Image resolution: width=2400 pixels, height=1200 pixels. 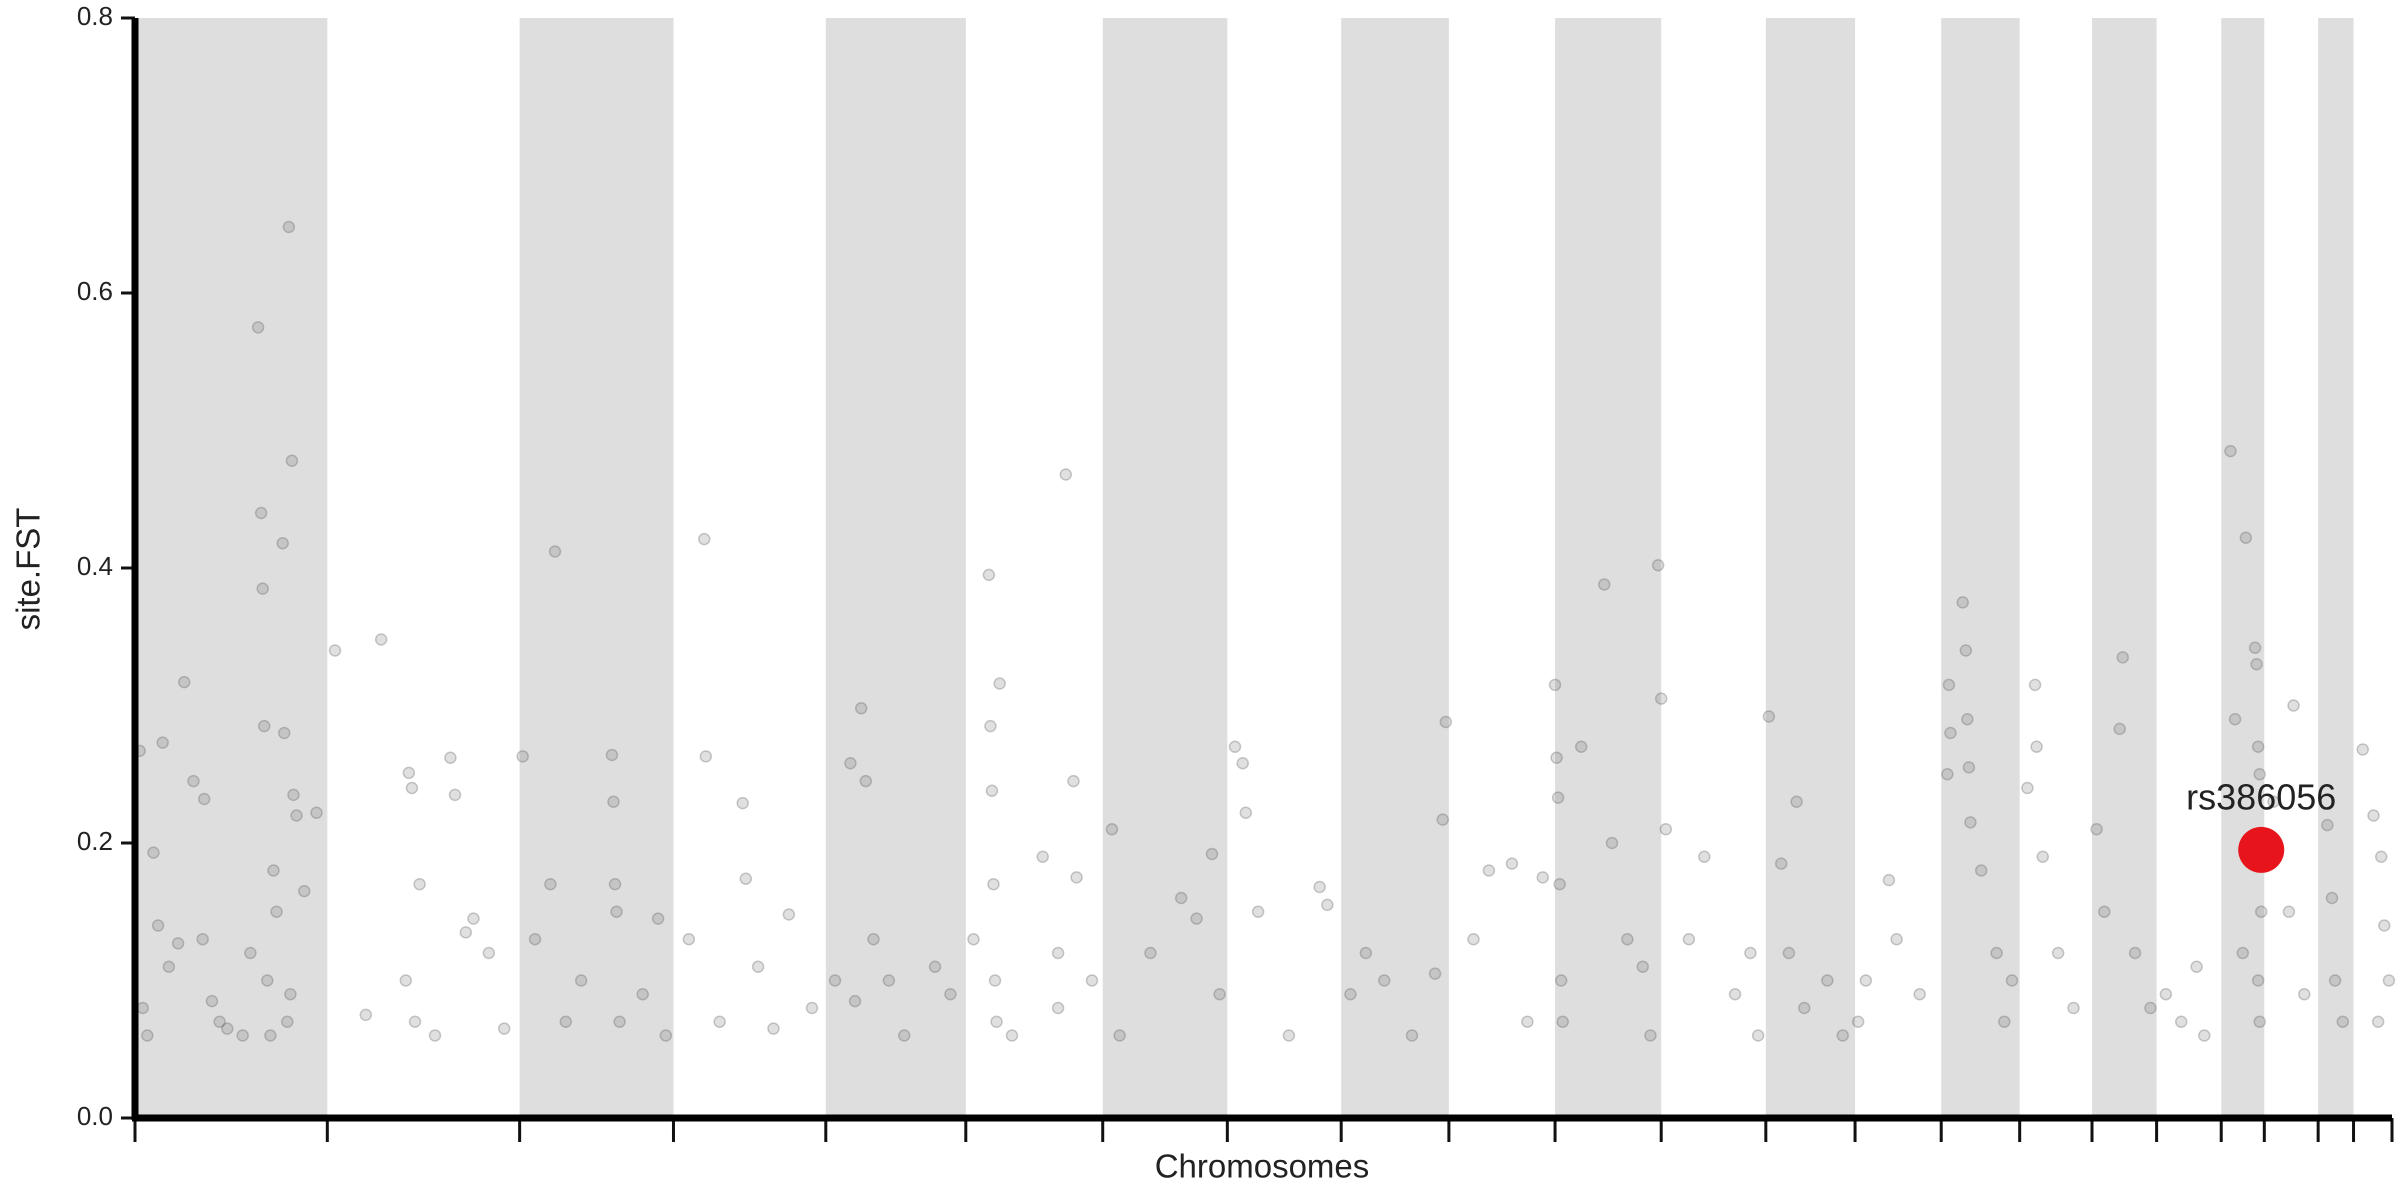 I want to click on y-tick-label: 0.2, so click(x=95, y=841).